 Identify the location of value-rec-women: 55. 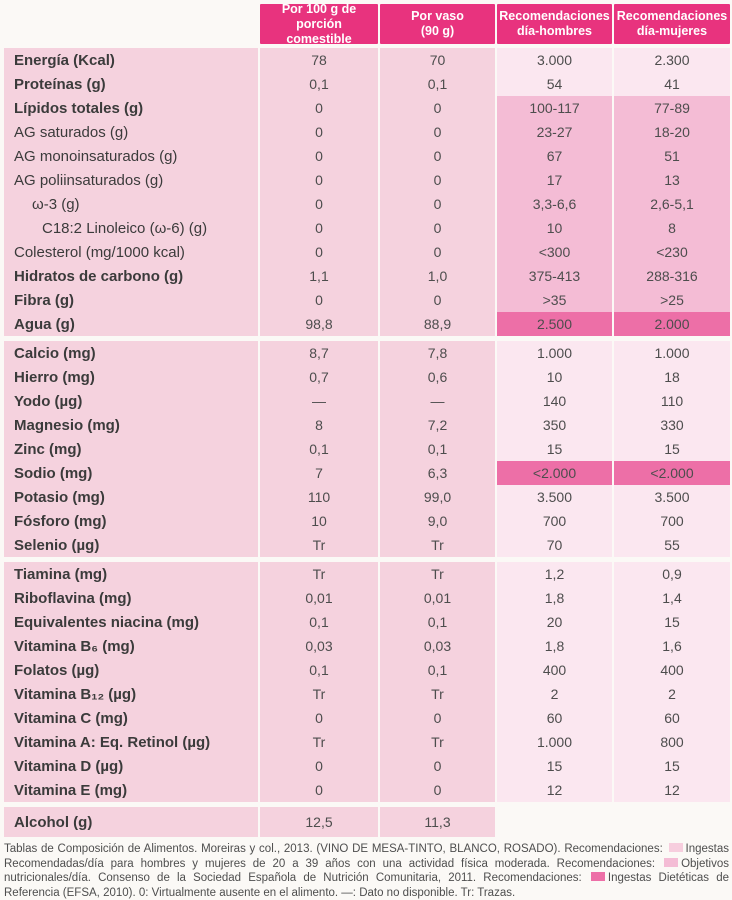
(672, 545).